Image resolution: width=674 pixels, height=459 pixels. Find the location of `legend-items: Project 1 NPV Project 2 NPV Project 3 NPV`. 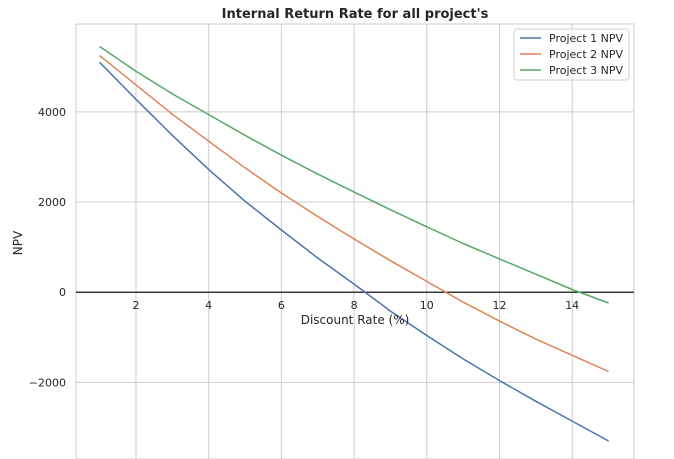

legend-items: Project 1 NPV Project 2 NPV Project 3 NPV is located at coordinates (571, 54).